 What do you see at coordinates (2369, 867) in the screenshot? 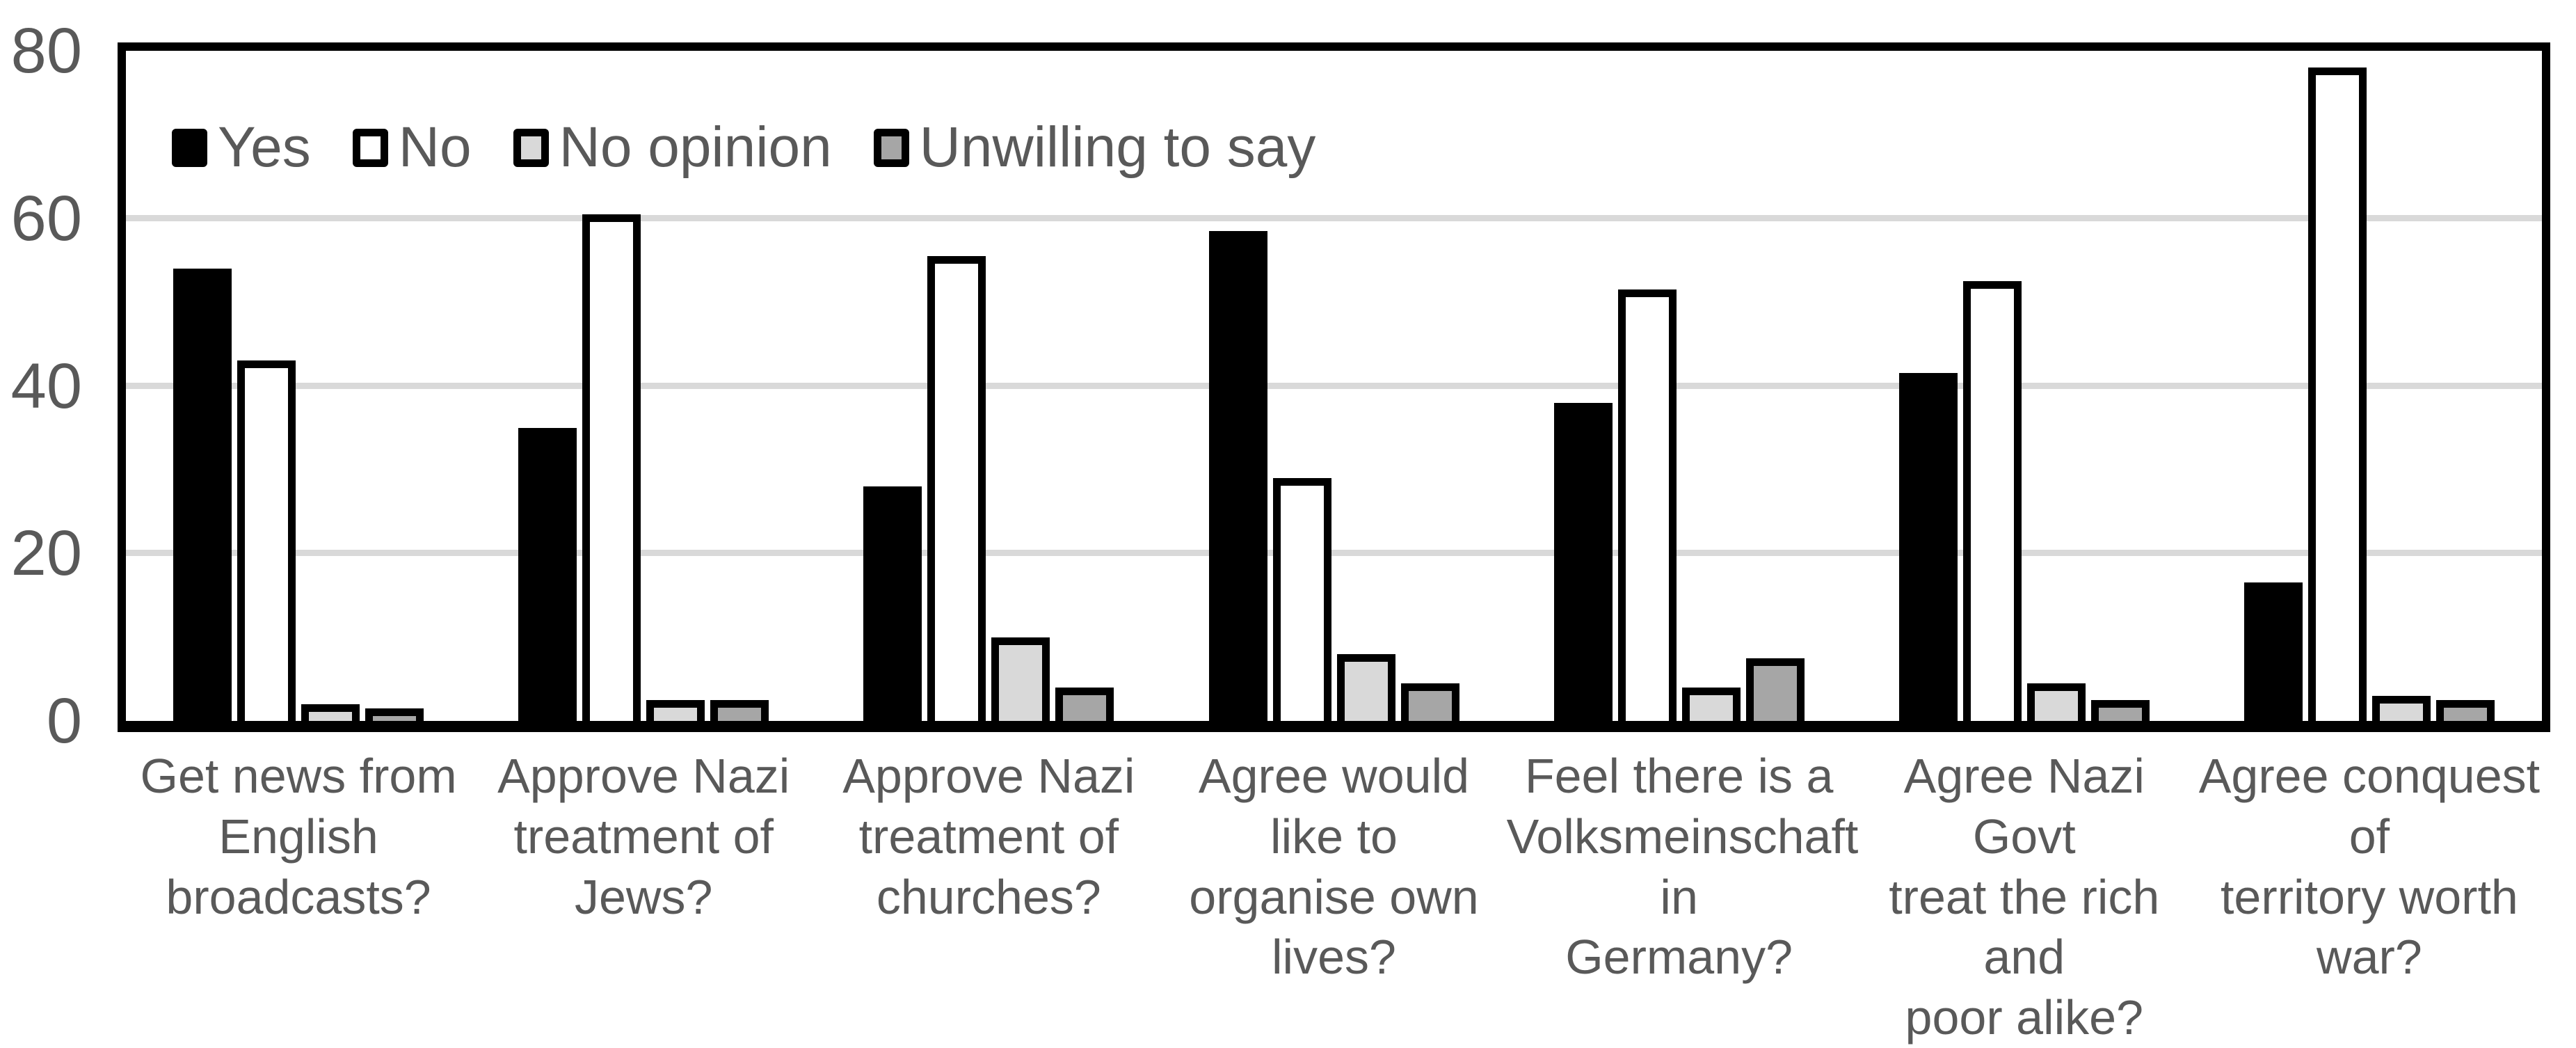
I see `x-category-label: Agree conquest of territory worth war?` at bounding box center [2369, 867].